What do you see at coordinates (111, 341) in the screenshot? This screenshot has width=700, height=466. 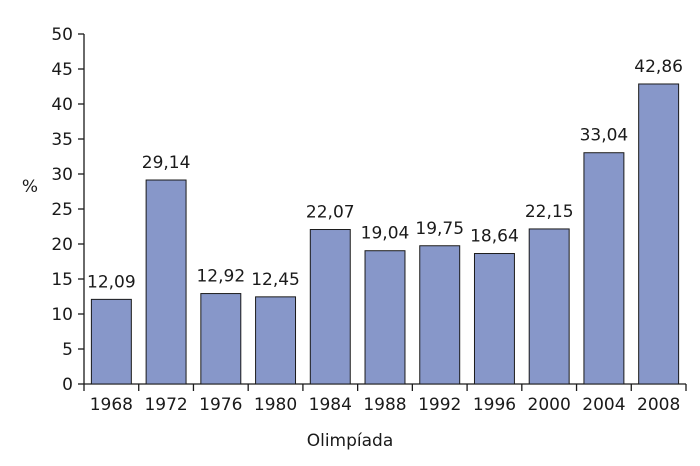 I see `bar-1968` at bounding box center [111, 341].